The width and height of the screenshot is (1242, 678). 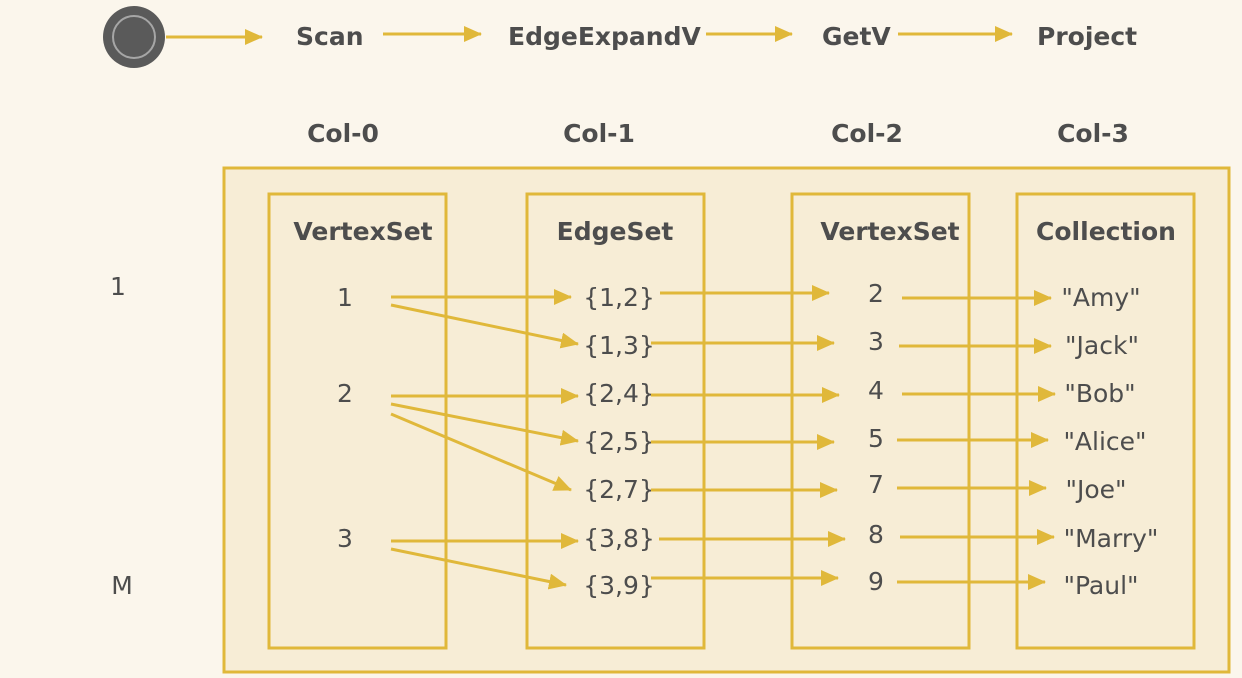 I want to click on vertex-item: 7, so click(x=876, y=484).